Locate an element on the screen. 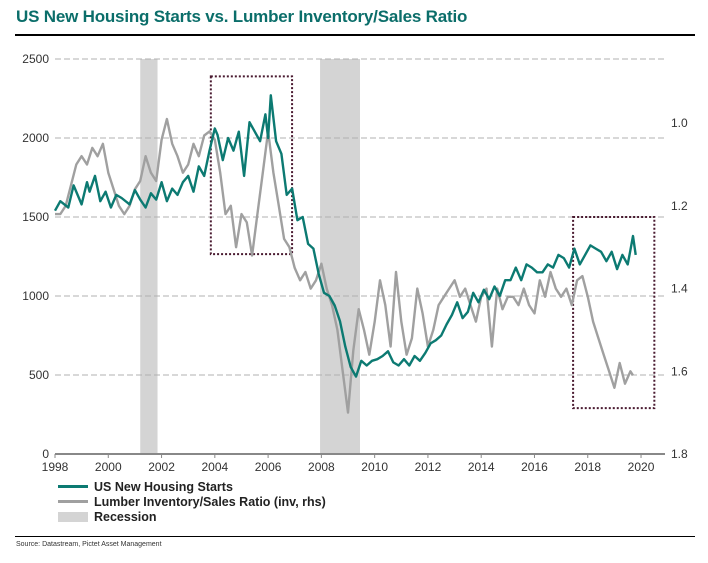 This screenshot has height=563, width=708. legend-item-lumber: Lumber Inventory/Sales Ratio (inv, rhs) is located at coordinates (192, 501).